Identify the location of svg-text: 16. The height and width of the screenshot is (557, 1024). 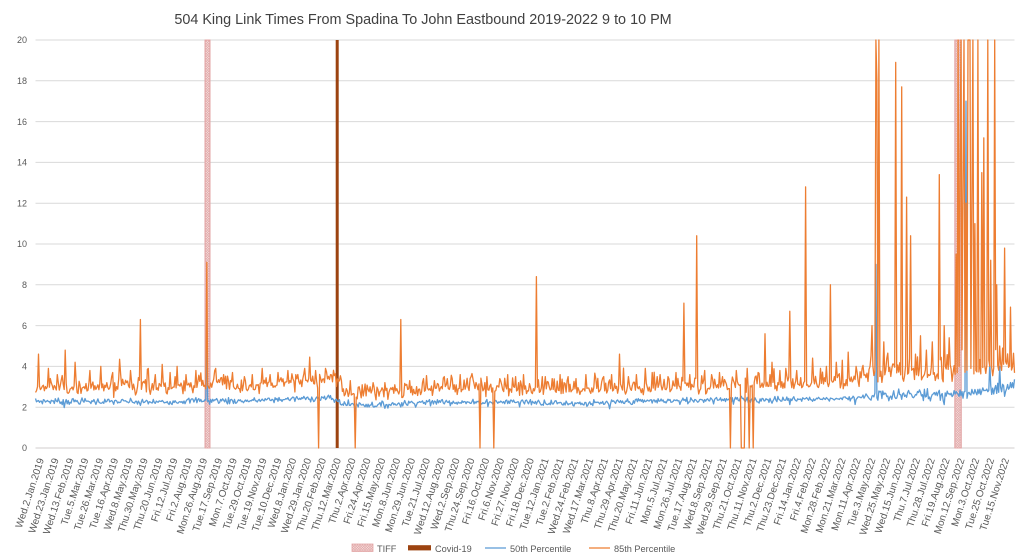
(22, 122).